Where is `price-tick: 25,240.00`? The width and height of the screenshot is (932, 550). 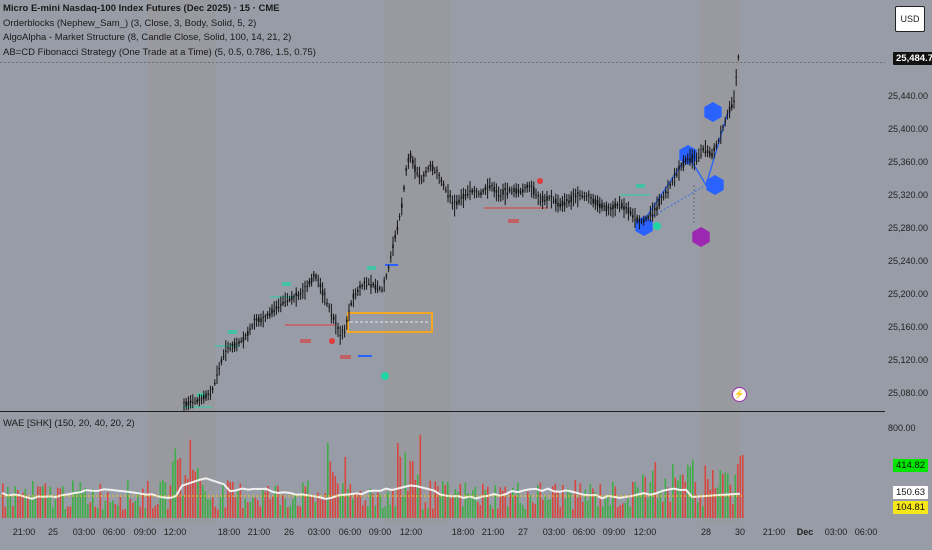
price-tick: 25,240.00 is located at coordinates (908, 261).